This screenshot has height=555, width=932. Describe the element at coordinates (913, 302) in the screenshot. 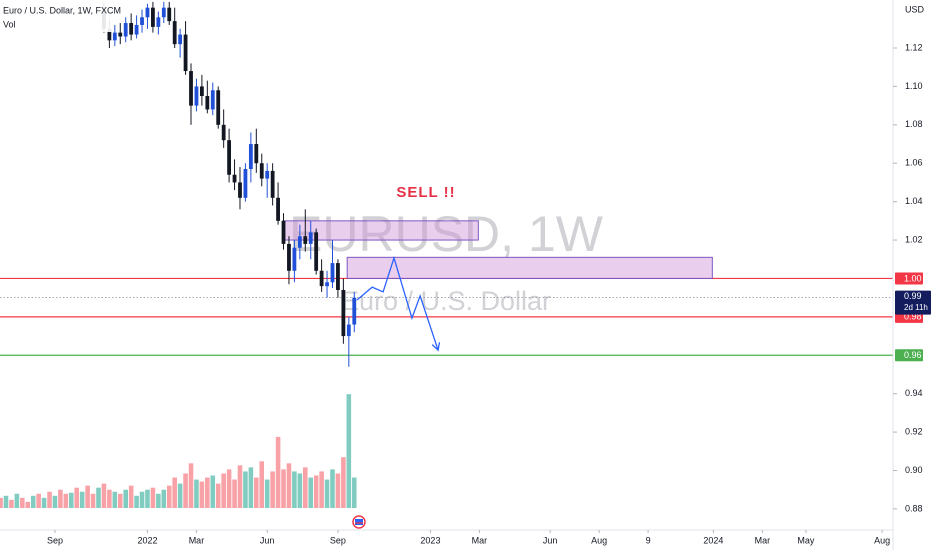

I see `last-price-tag` at that location.